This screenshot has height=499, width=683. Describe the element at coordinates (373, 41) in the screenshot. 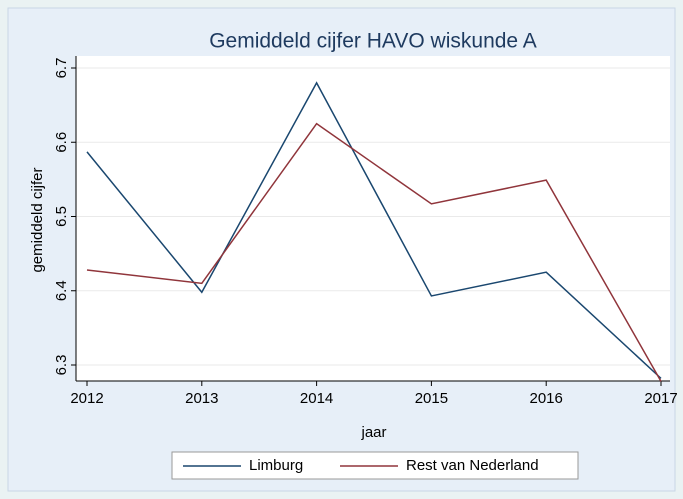

I see `chart-title: Gemiddeld cijfer HAVO wiskunde A` at that location.